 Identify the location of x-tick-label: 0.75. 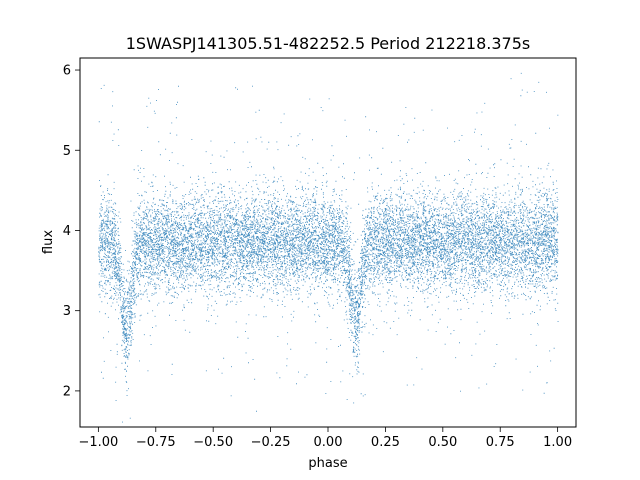
(500, 442).